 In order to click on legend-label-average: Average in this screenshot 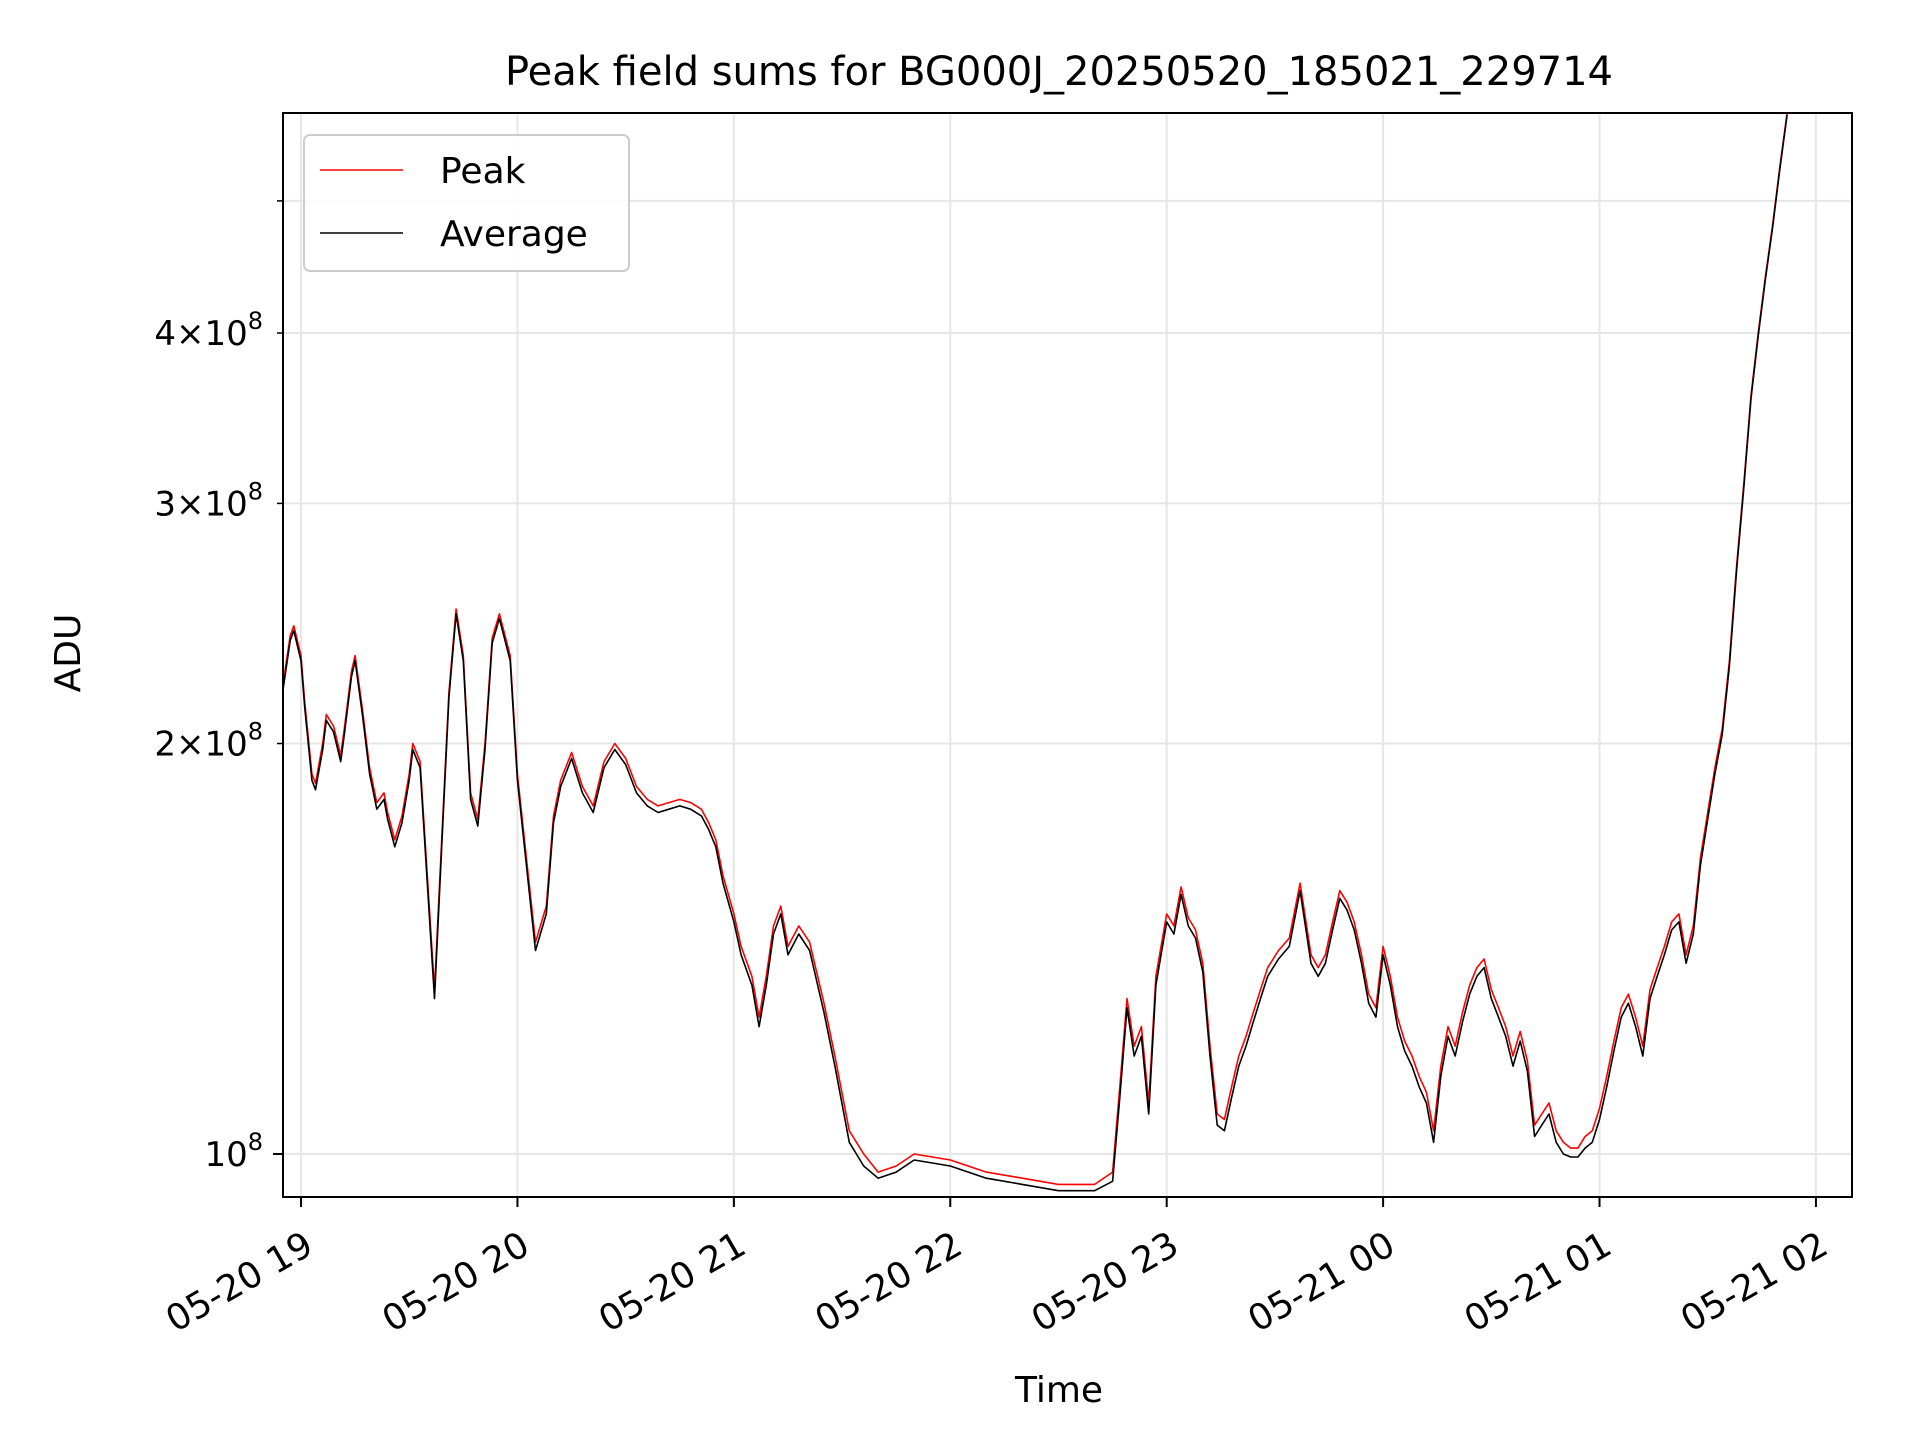, I will do `click(514, 234)`.